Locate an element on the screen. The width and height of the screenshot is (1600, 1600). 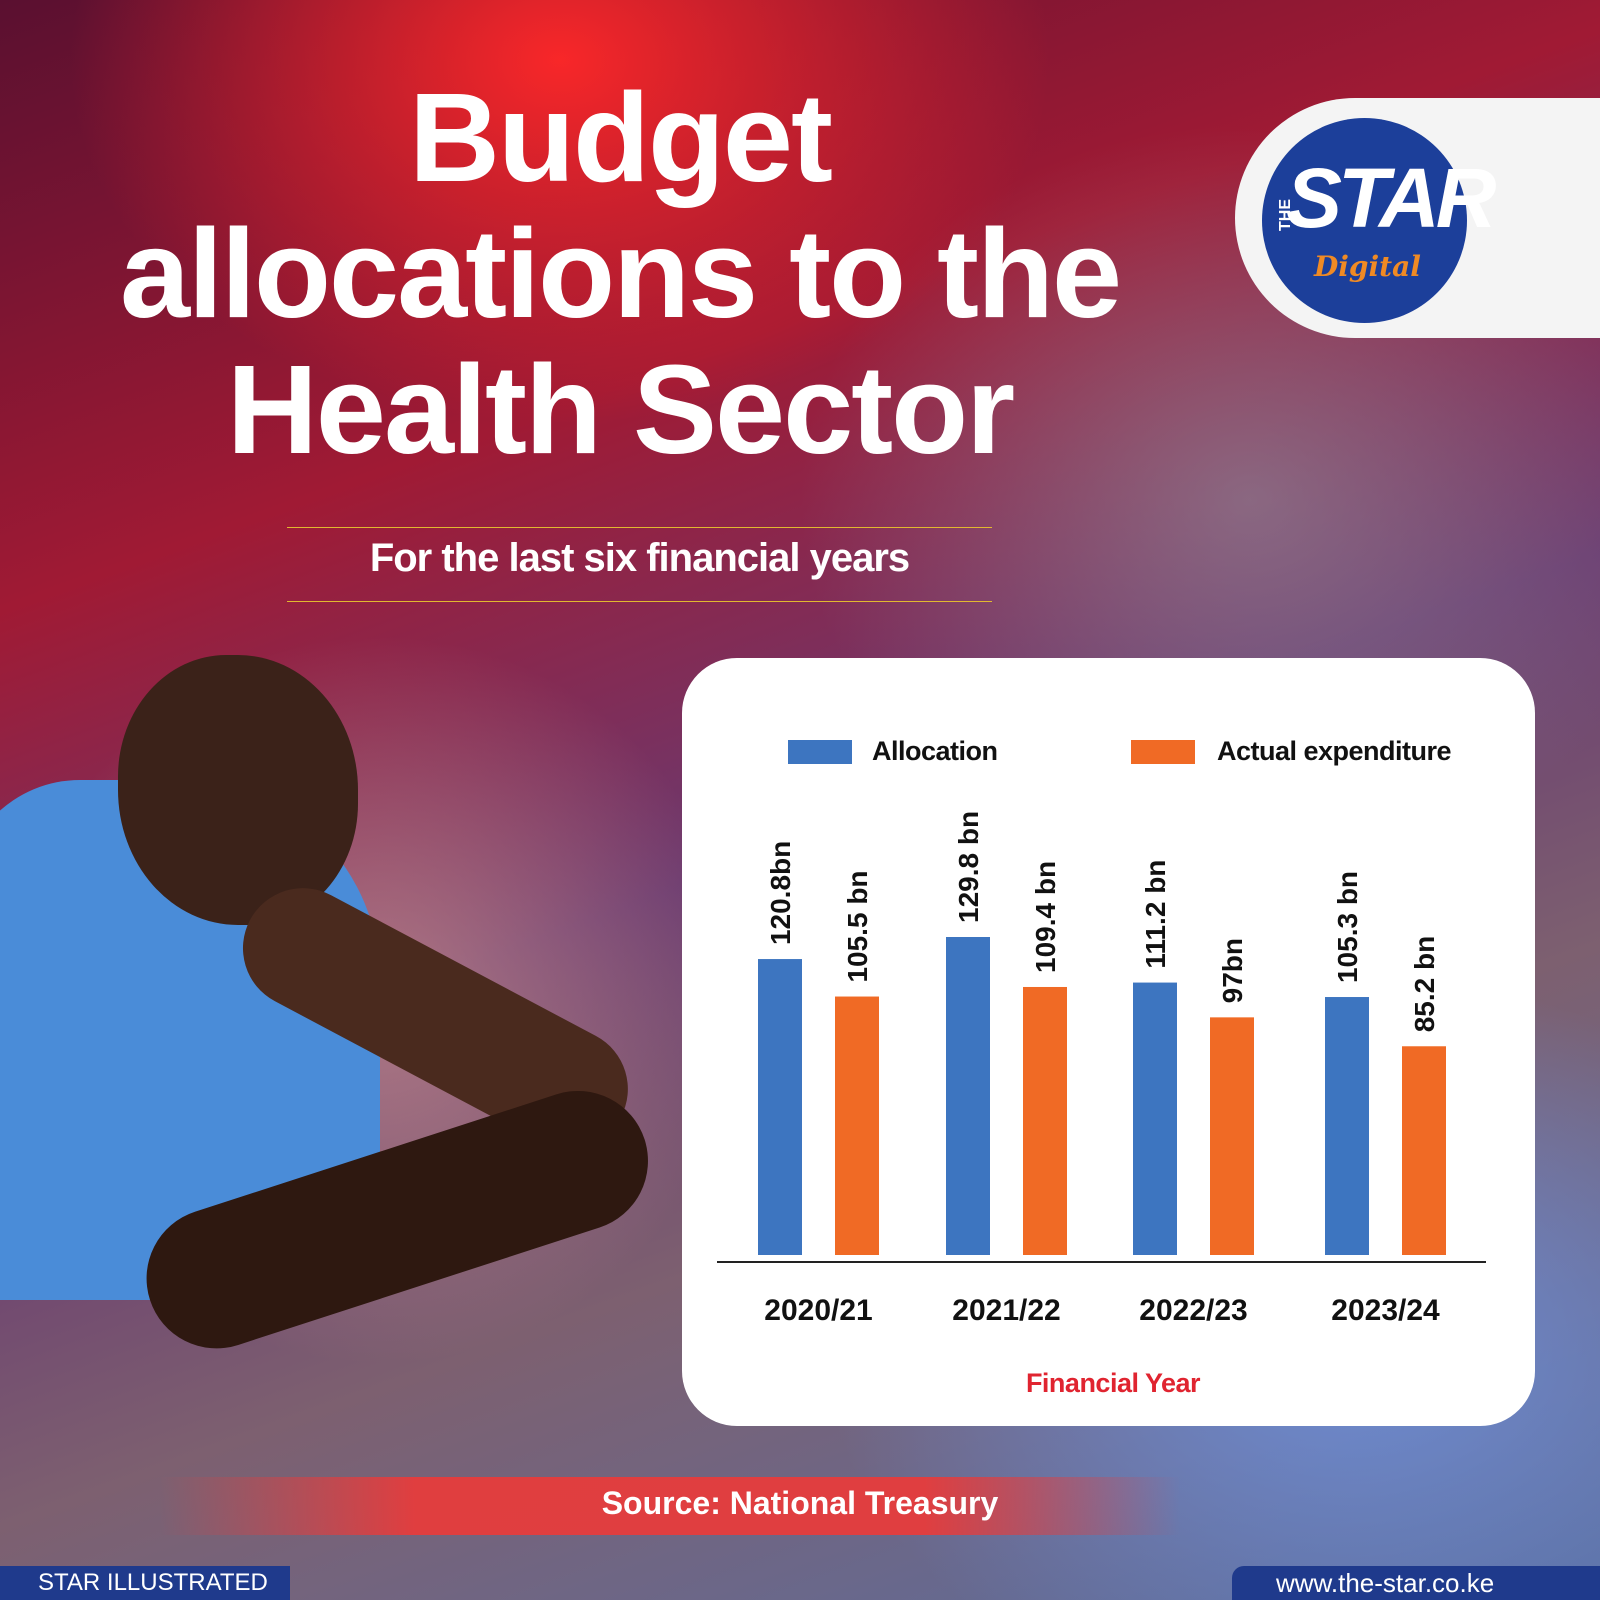
subtitle-rule-top is located at coordinates (639, 527).